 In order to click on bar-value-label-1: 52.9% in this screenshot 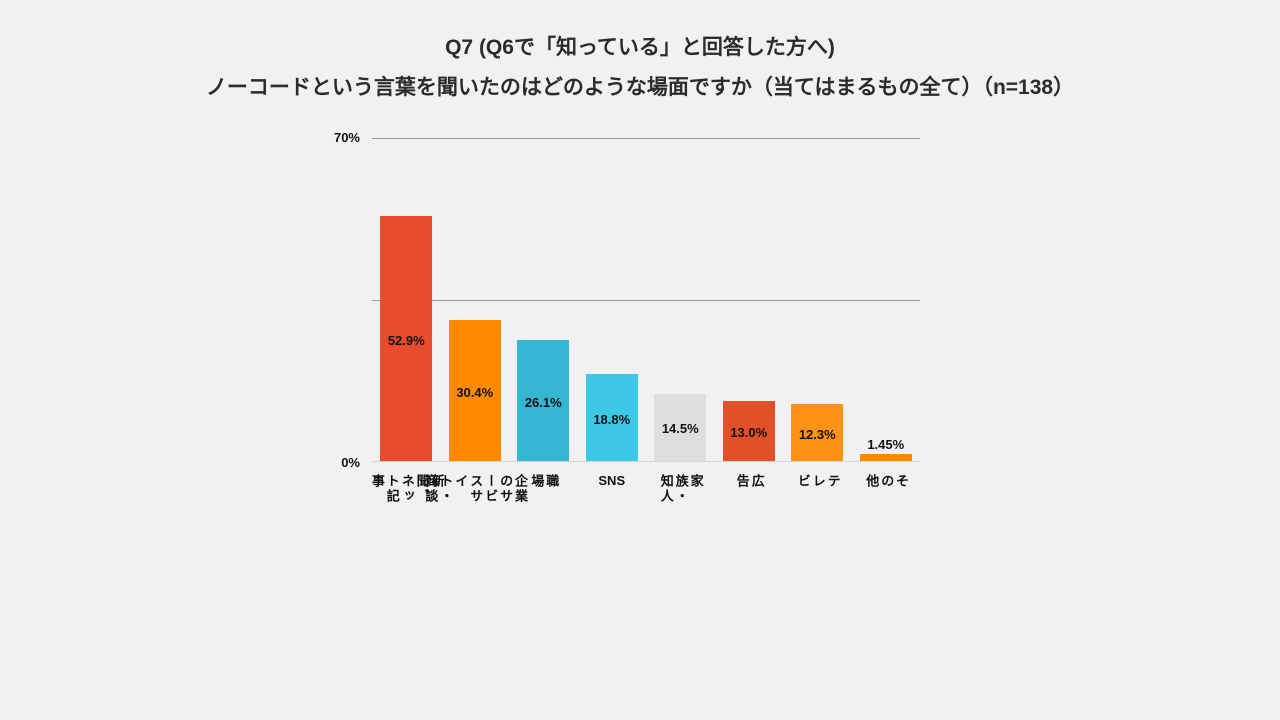, I will do `click(406, 340)`.